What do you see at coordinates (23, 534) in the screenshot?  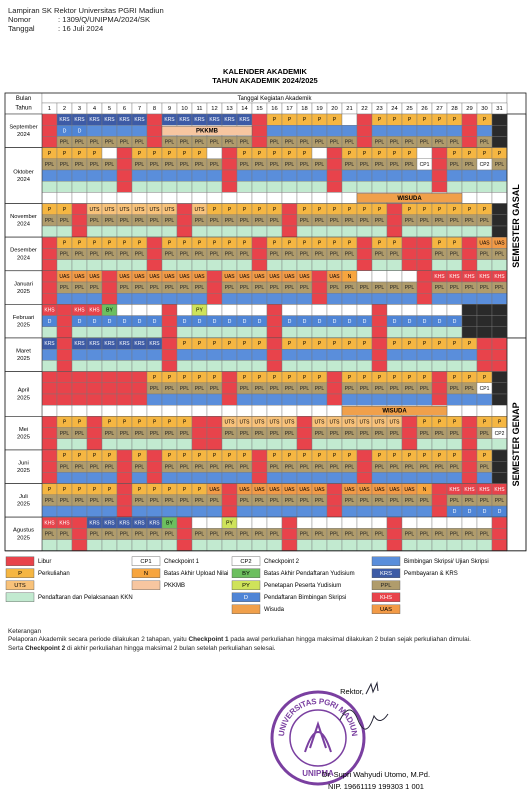 I see `month-cell` at bounding box center [23, 534].